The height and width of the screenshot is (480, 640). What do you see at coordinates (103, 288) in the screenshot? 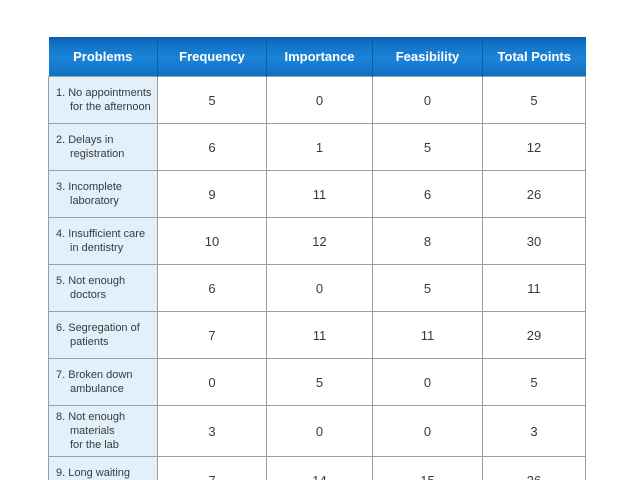
I see `problem-cell: 5. Not enough doctors` at bounding box center [103, 288].